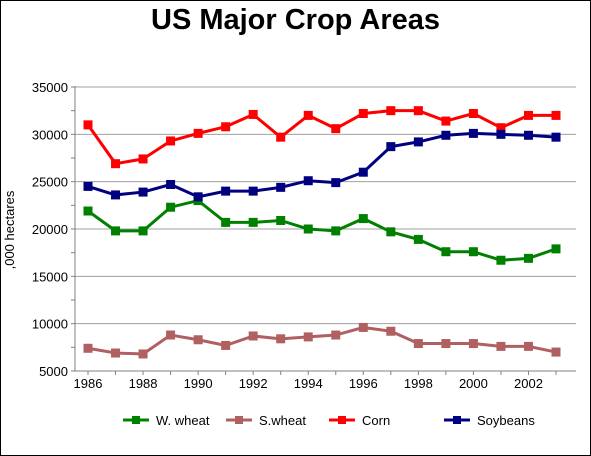  What do you see at coordinates (336, 183) in the screenshot?
I see `point-soybeans-1995` at bounding box center [336, 183].